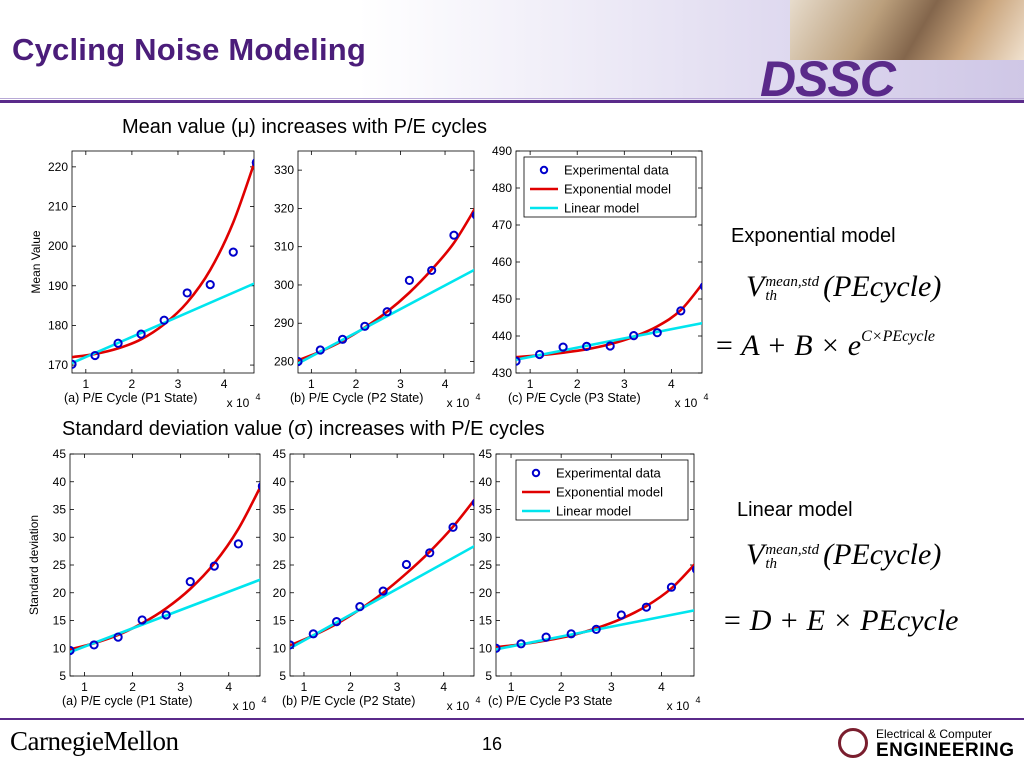 The image size is (1024, 768). What do you see at coordinates (58, 167) in the screenshot?
I see `y-tick-label: 220` at bounding box center [58, 167].